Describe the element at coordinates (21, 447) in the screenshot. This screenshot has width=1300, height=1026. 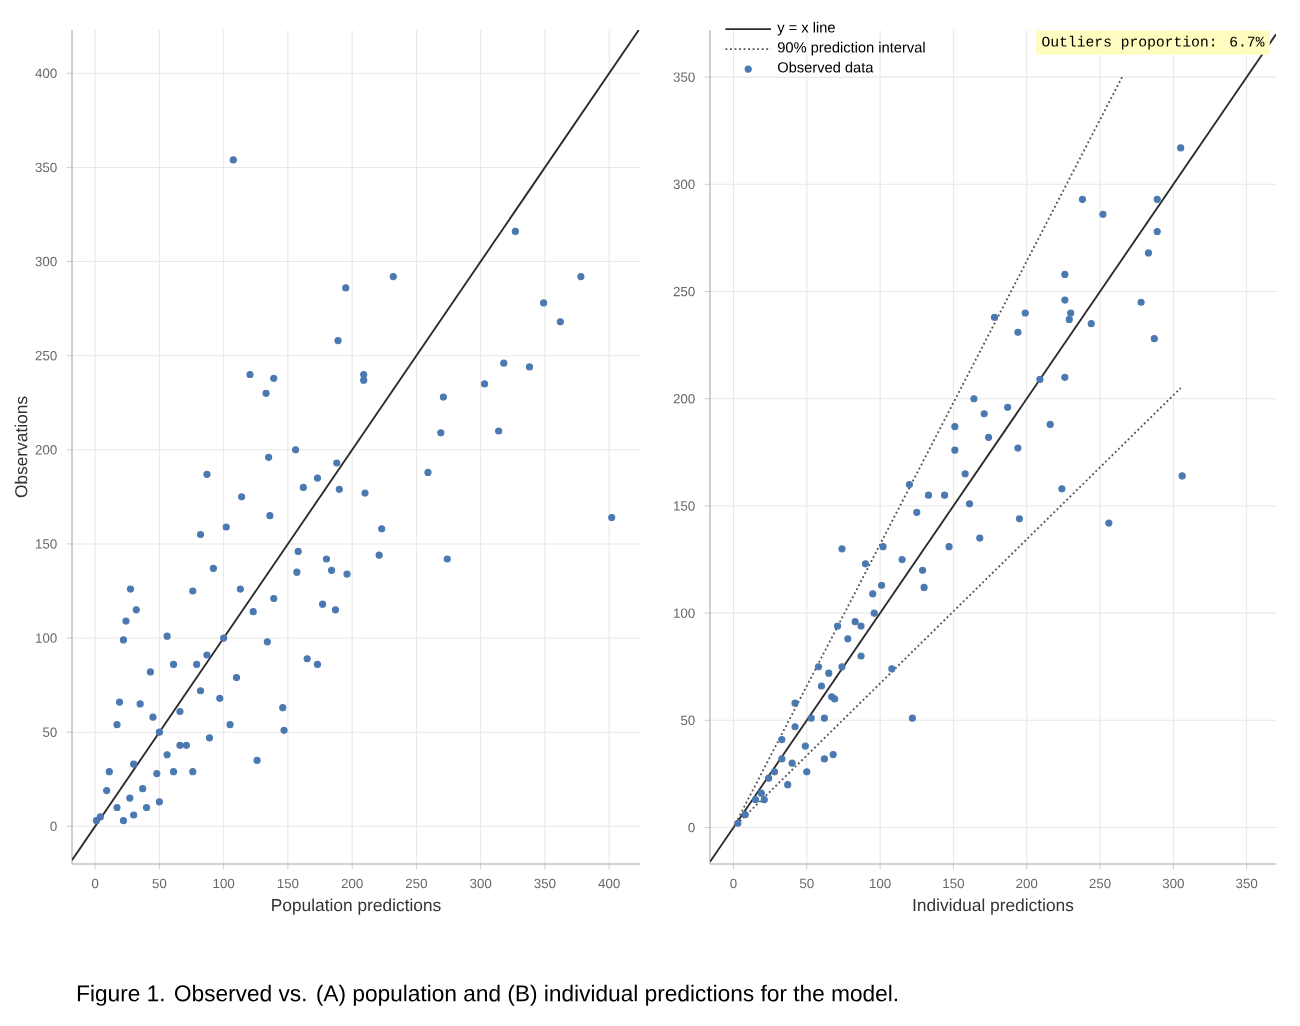
I see `y-axis-title: Observations` at that location.